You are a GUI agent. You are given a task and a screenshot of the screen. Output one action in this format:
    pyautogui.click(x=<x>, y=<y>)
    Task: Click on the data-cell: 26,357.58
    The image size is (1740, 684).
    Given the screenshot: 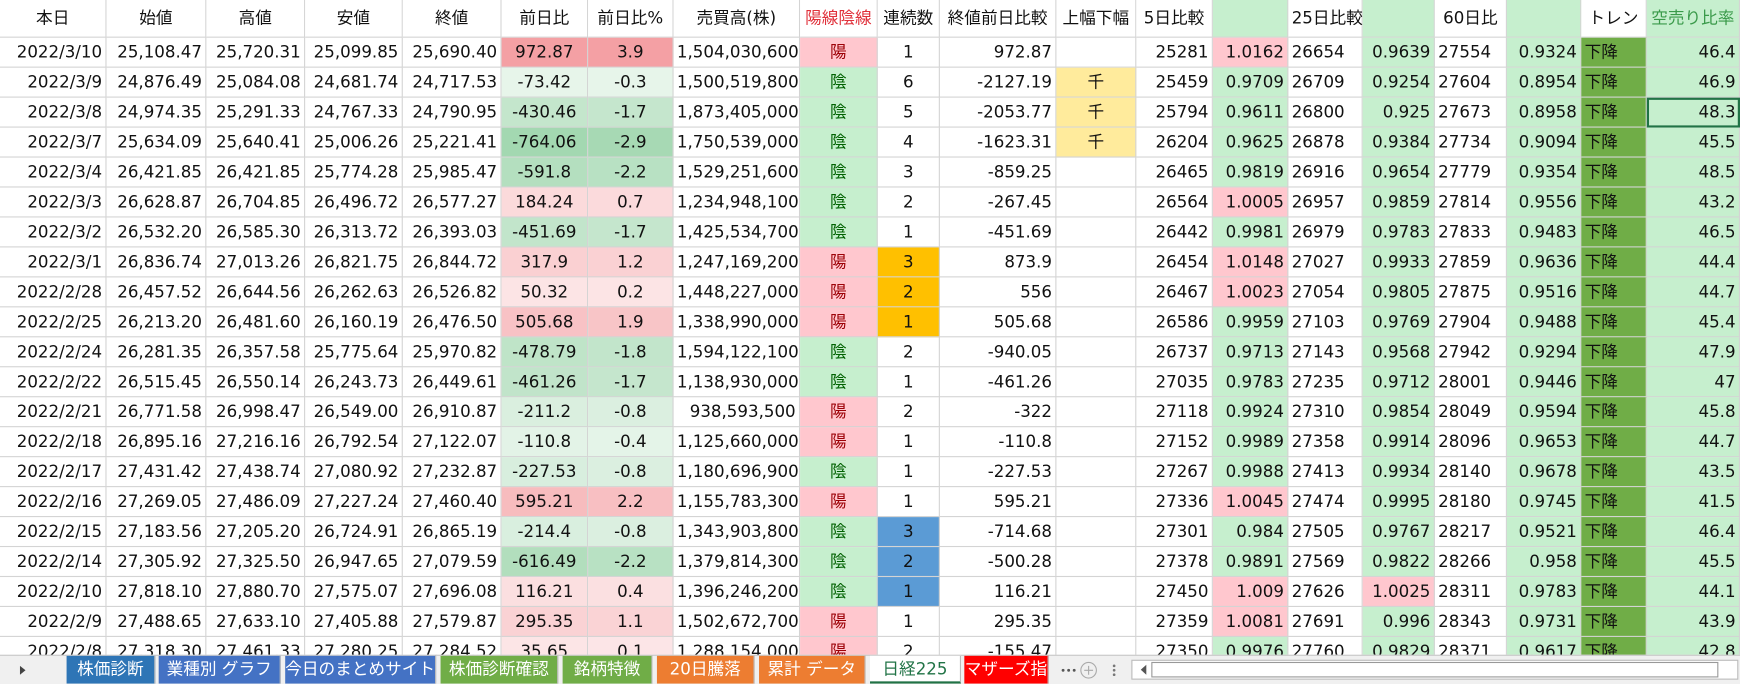 What is the action you would take?
    pyautogui.click(x=256, y=352)
    